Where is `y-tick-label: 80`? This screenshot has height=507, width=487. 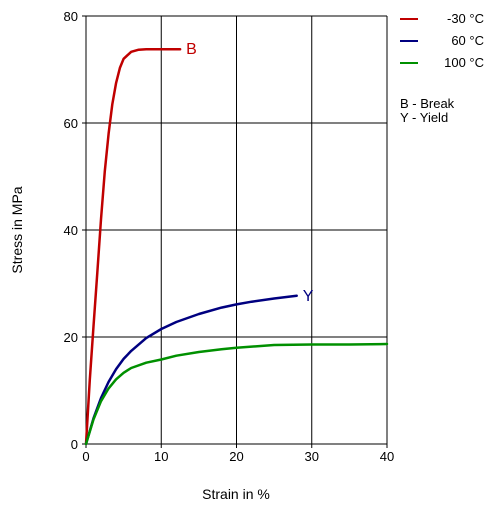 y-tick-label: 80 is located at coordinates (71, 16).